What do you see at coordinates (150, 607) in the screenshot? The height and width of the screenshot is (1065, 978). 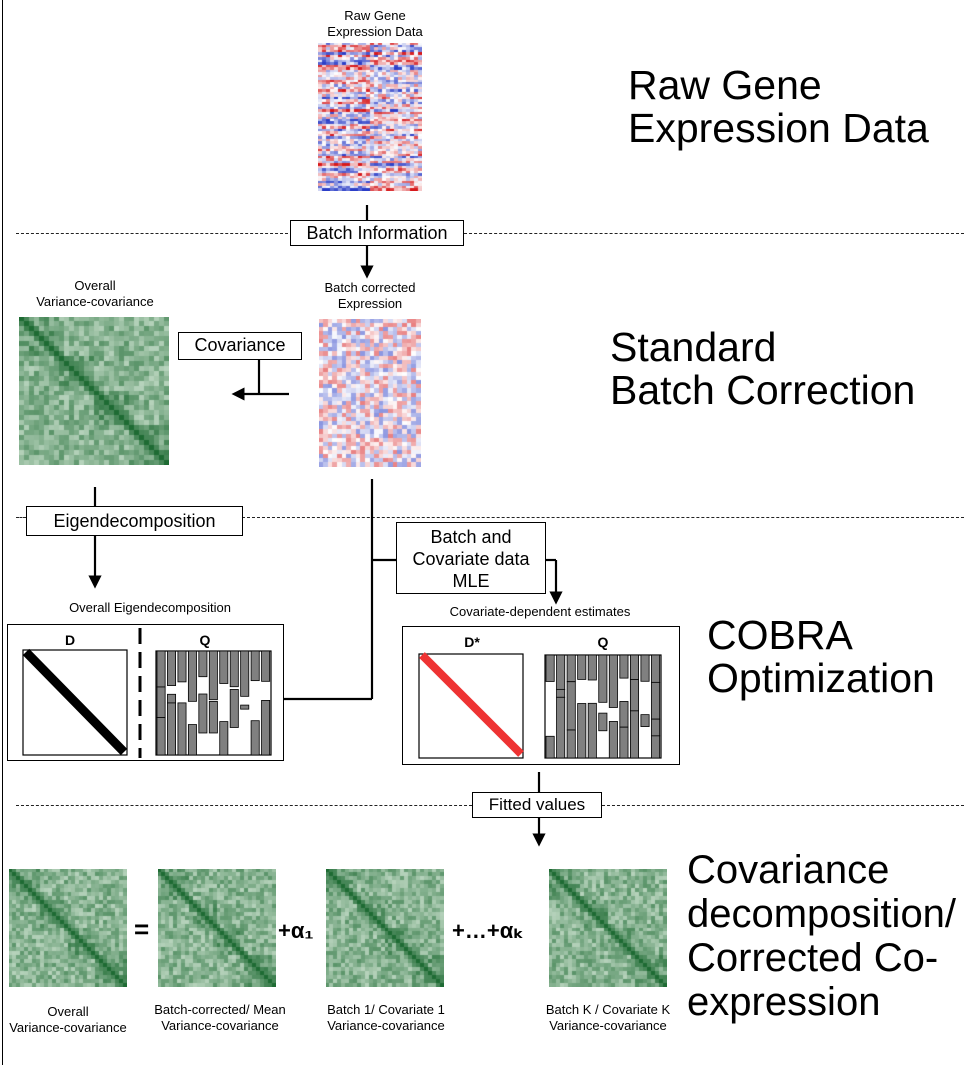 I see `overall-eigen-label: Overall Eigendecomposition` at bounding box center [150, 607].